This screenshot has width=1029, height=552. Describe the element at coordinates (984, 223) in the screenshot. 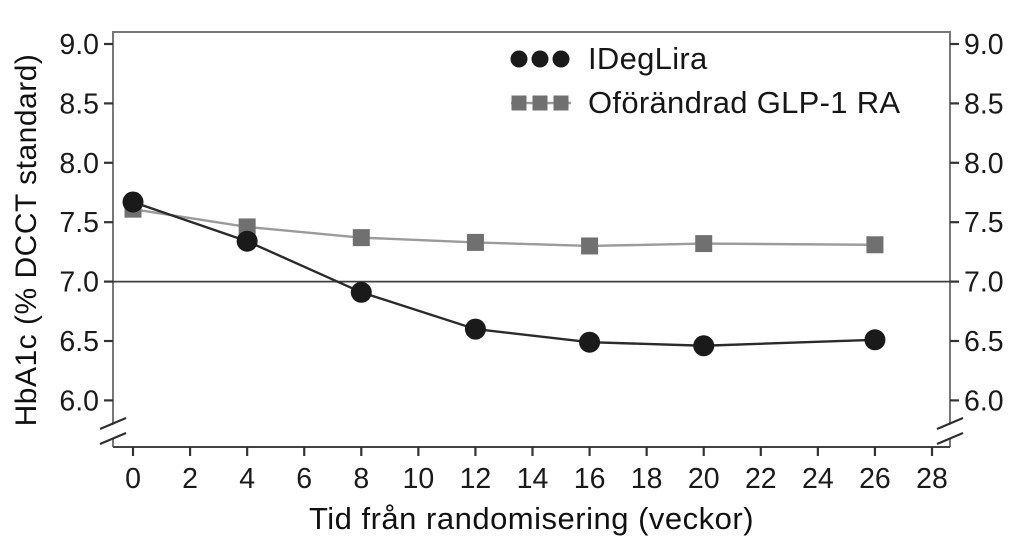

I see `y-tick-label-right: 7.5` at that location.